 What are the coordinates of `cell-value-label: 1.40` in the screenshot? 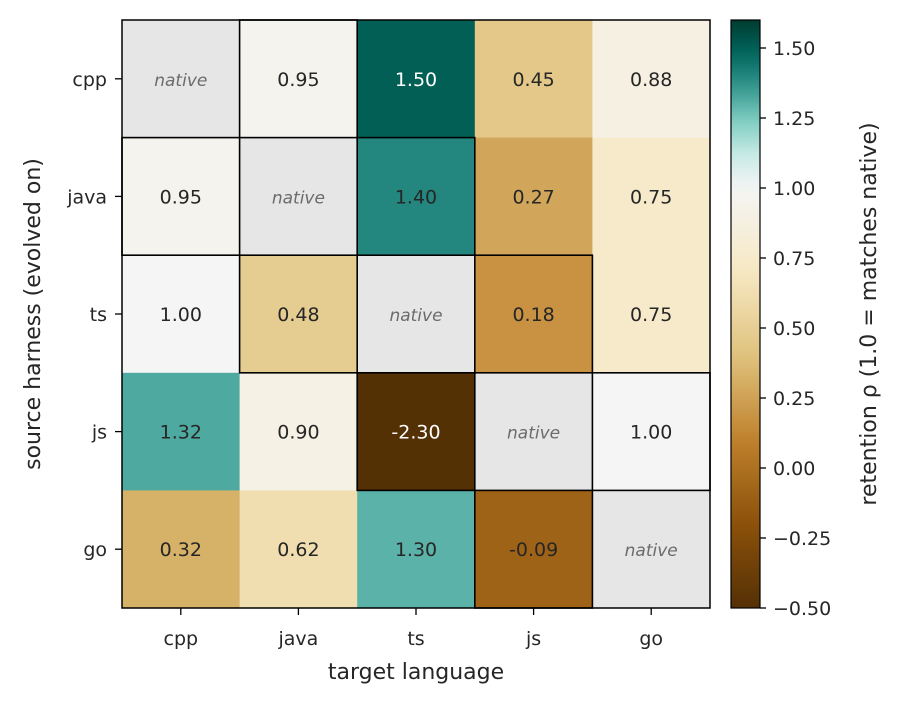 It's located at (416, 197).